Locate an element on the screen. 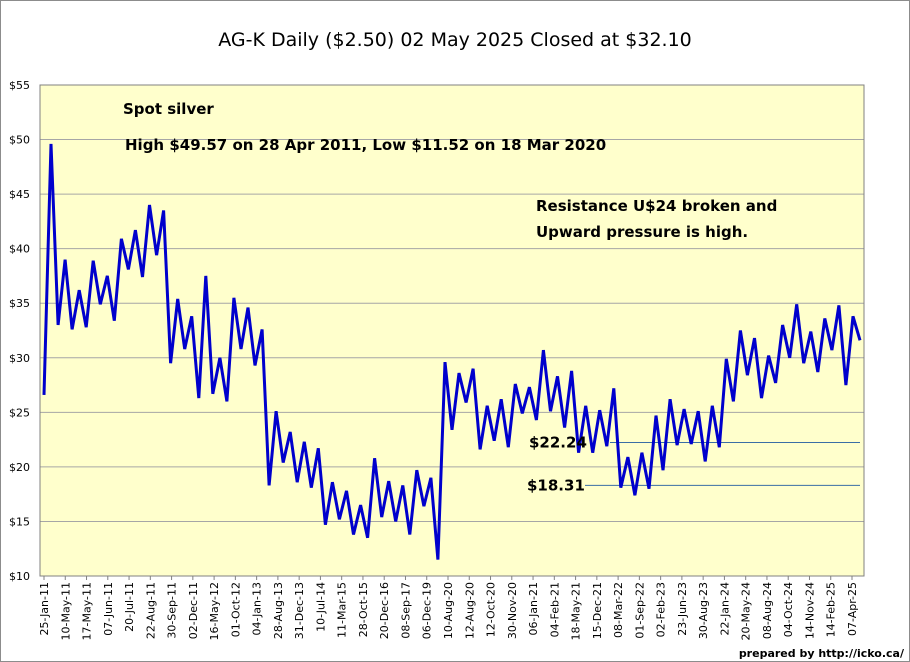  x-tick-label: 22-Jan-24 is located at coordinates (724, 609).